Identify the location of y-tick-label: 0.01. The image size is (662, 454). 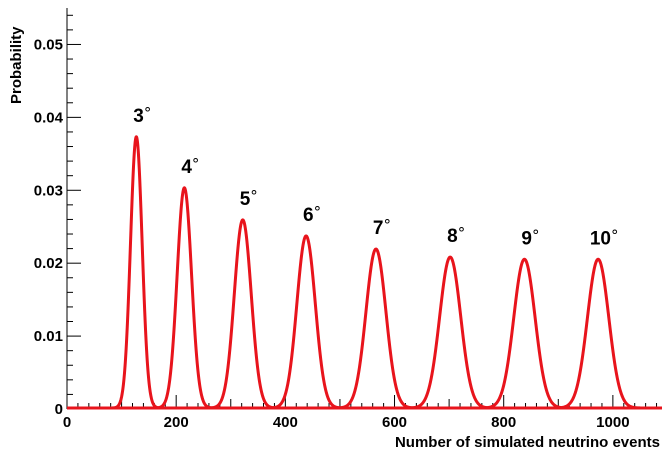
(48, 336).